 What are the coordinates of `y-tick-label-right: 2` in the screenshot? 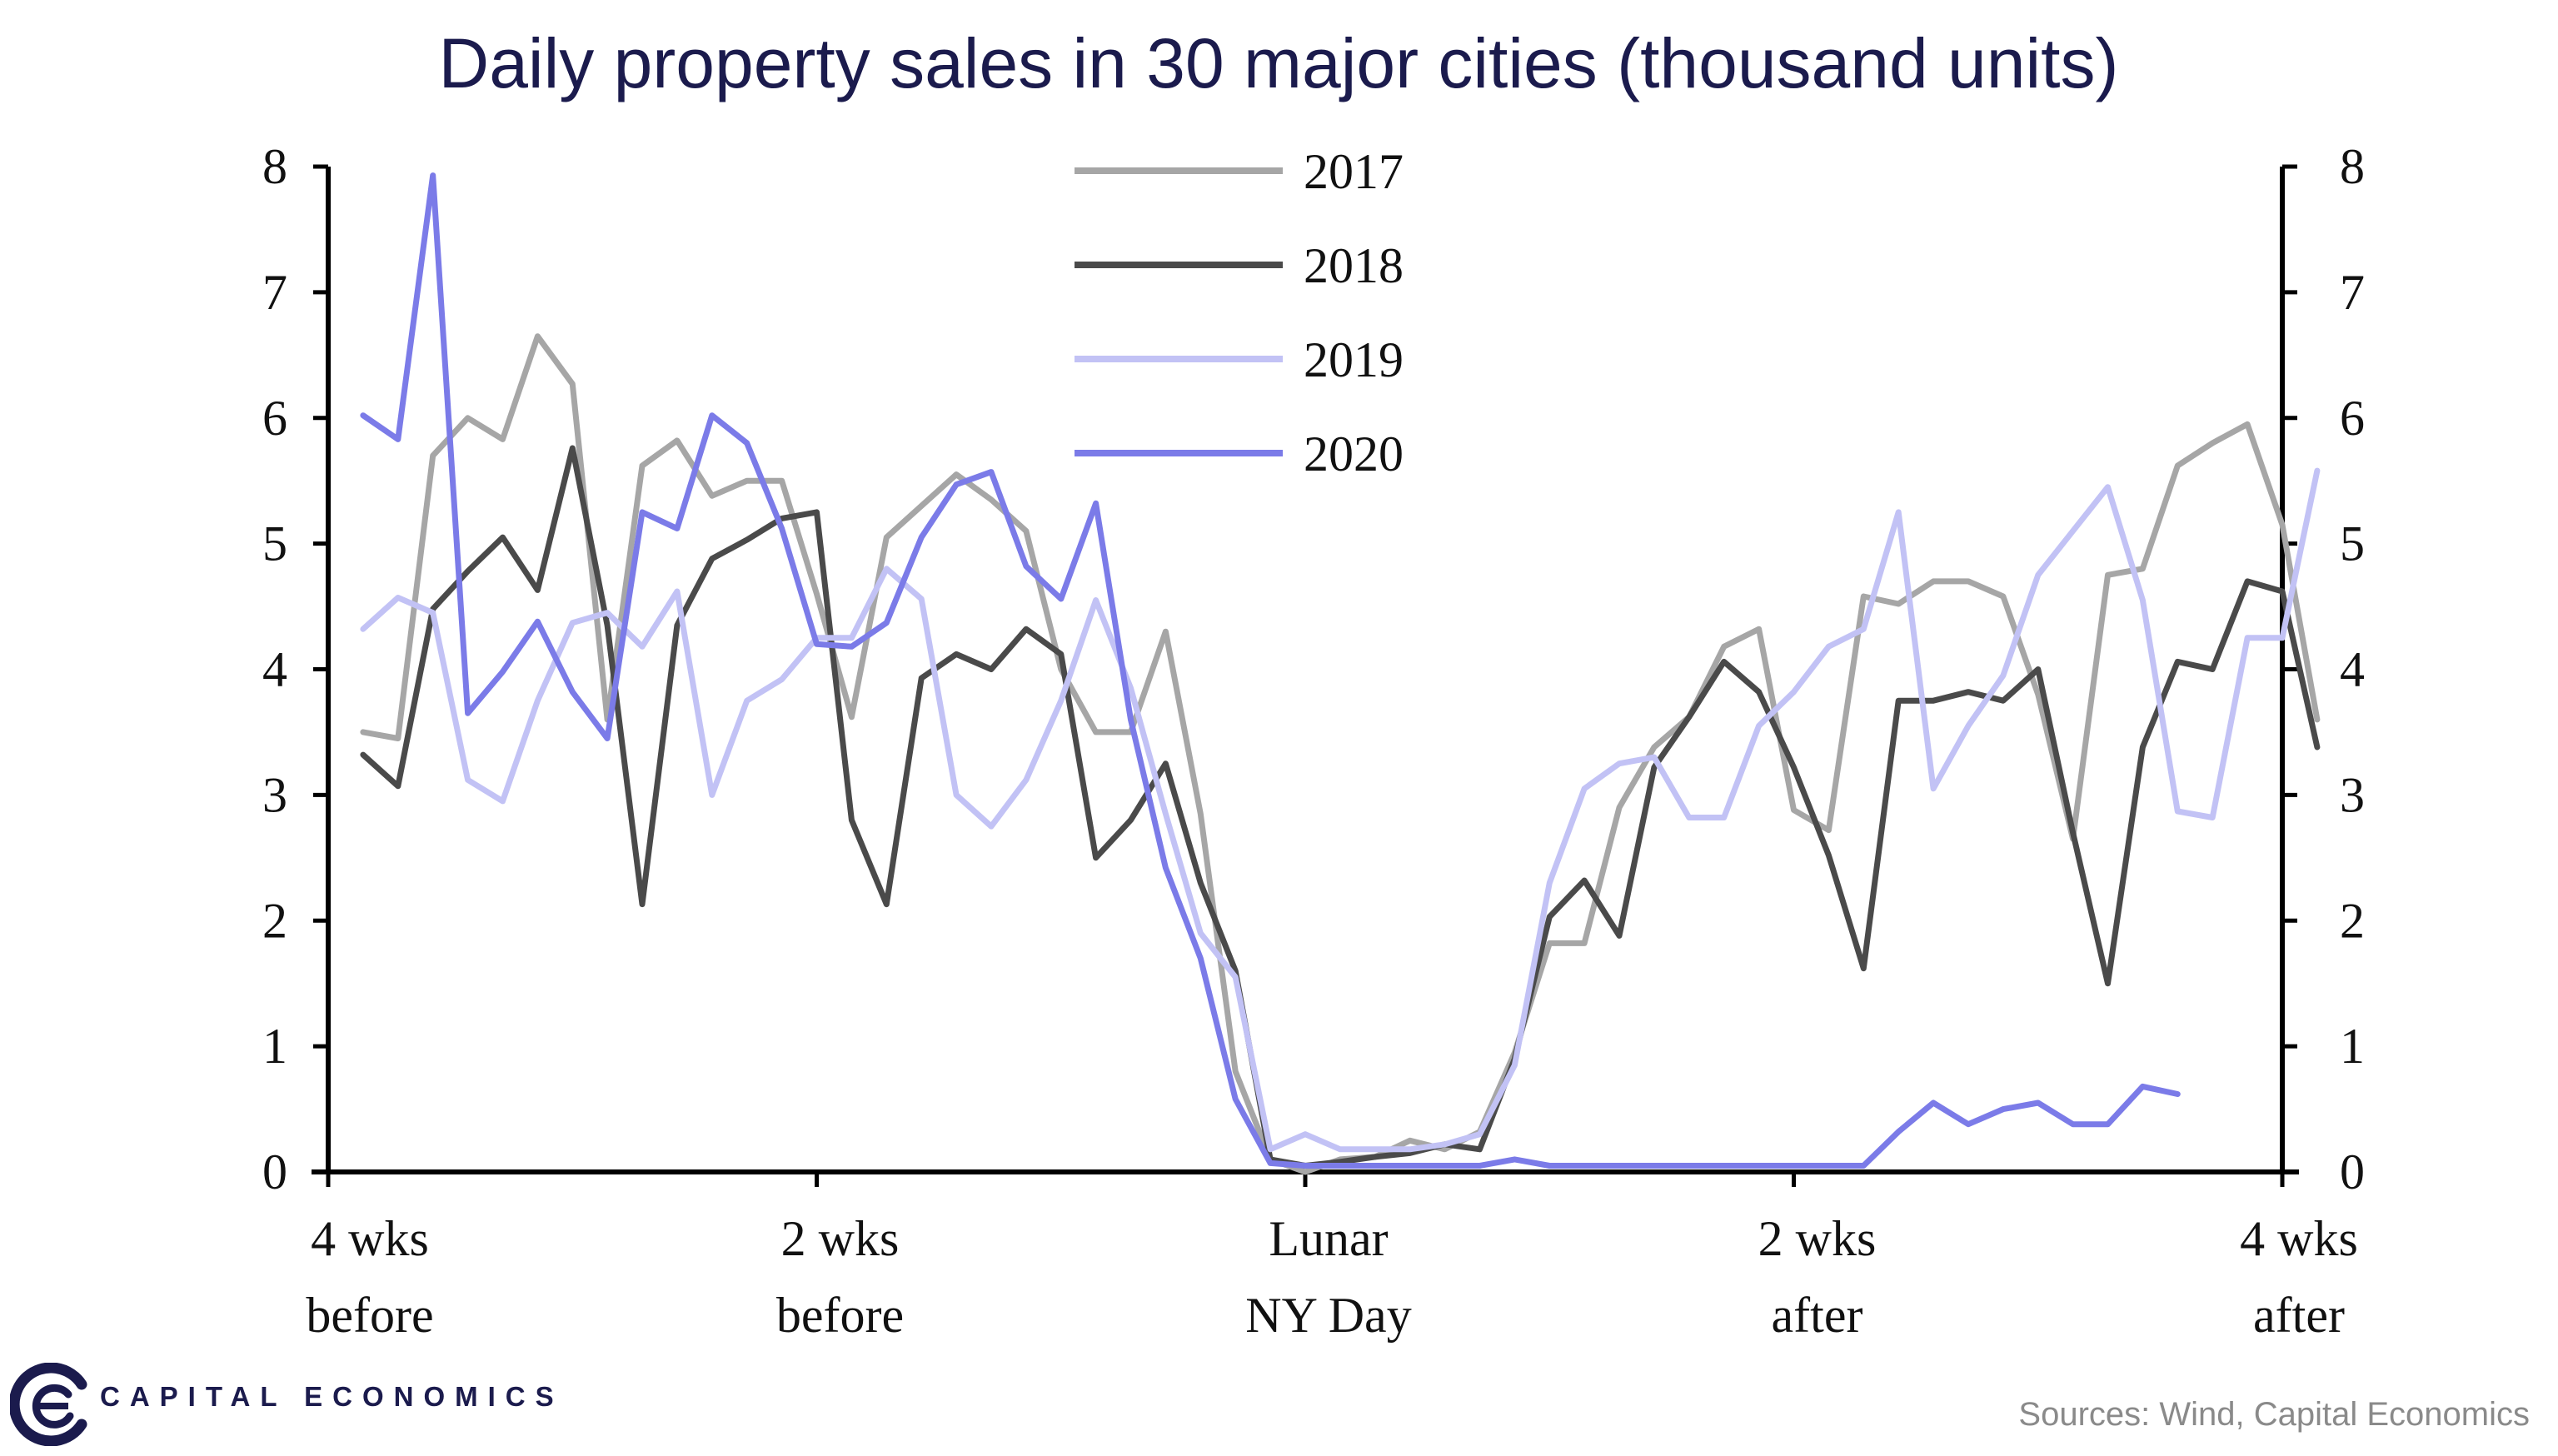 It's located at (2352, 920).